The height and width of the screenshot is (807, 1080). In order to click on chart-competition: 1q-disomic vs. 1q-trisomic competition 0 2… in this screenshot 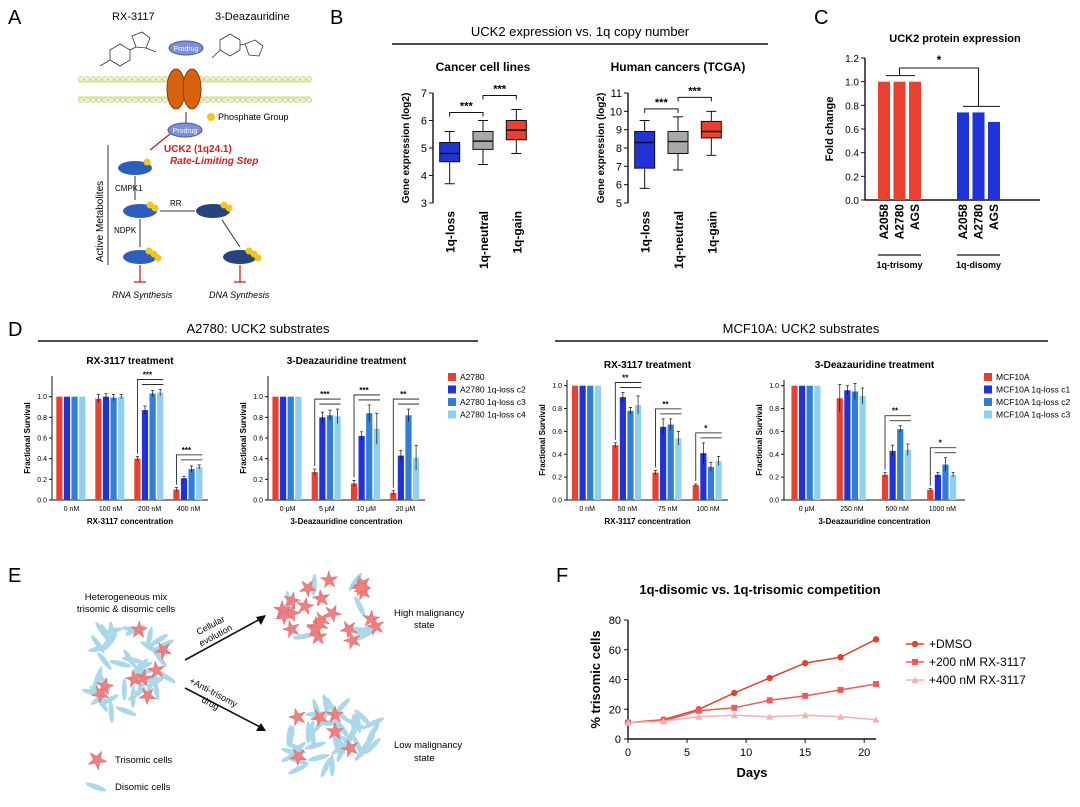, I will do `click(807, 681)`.